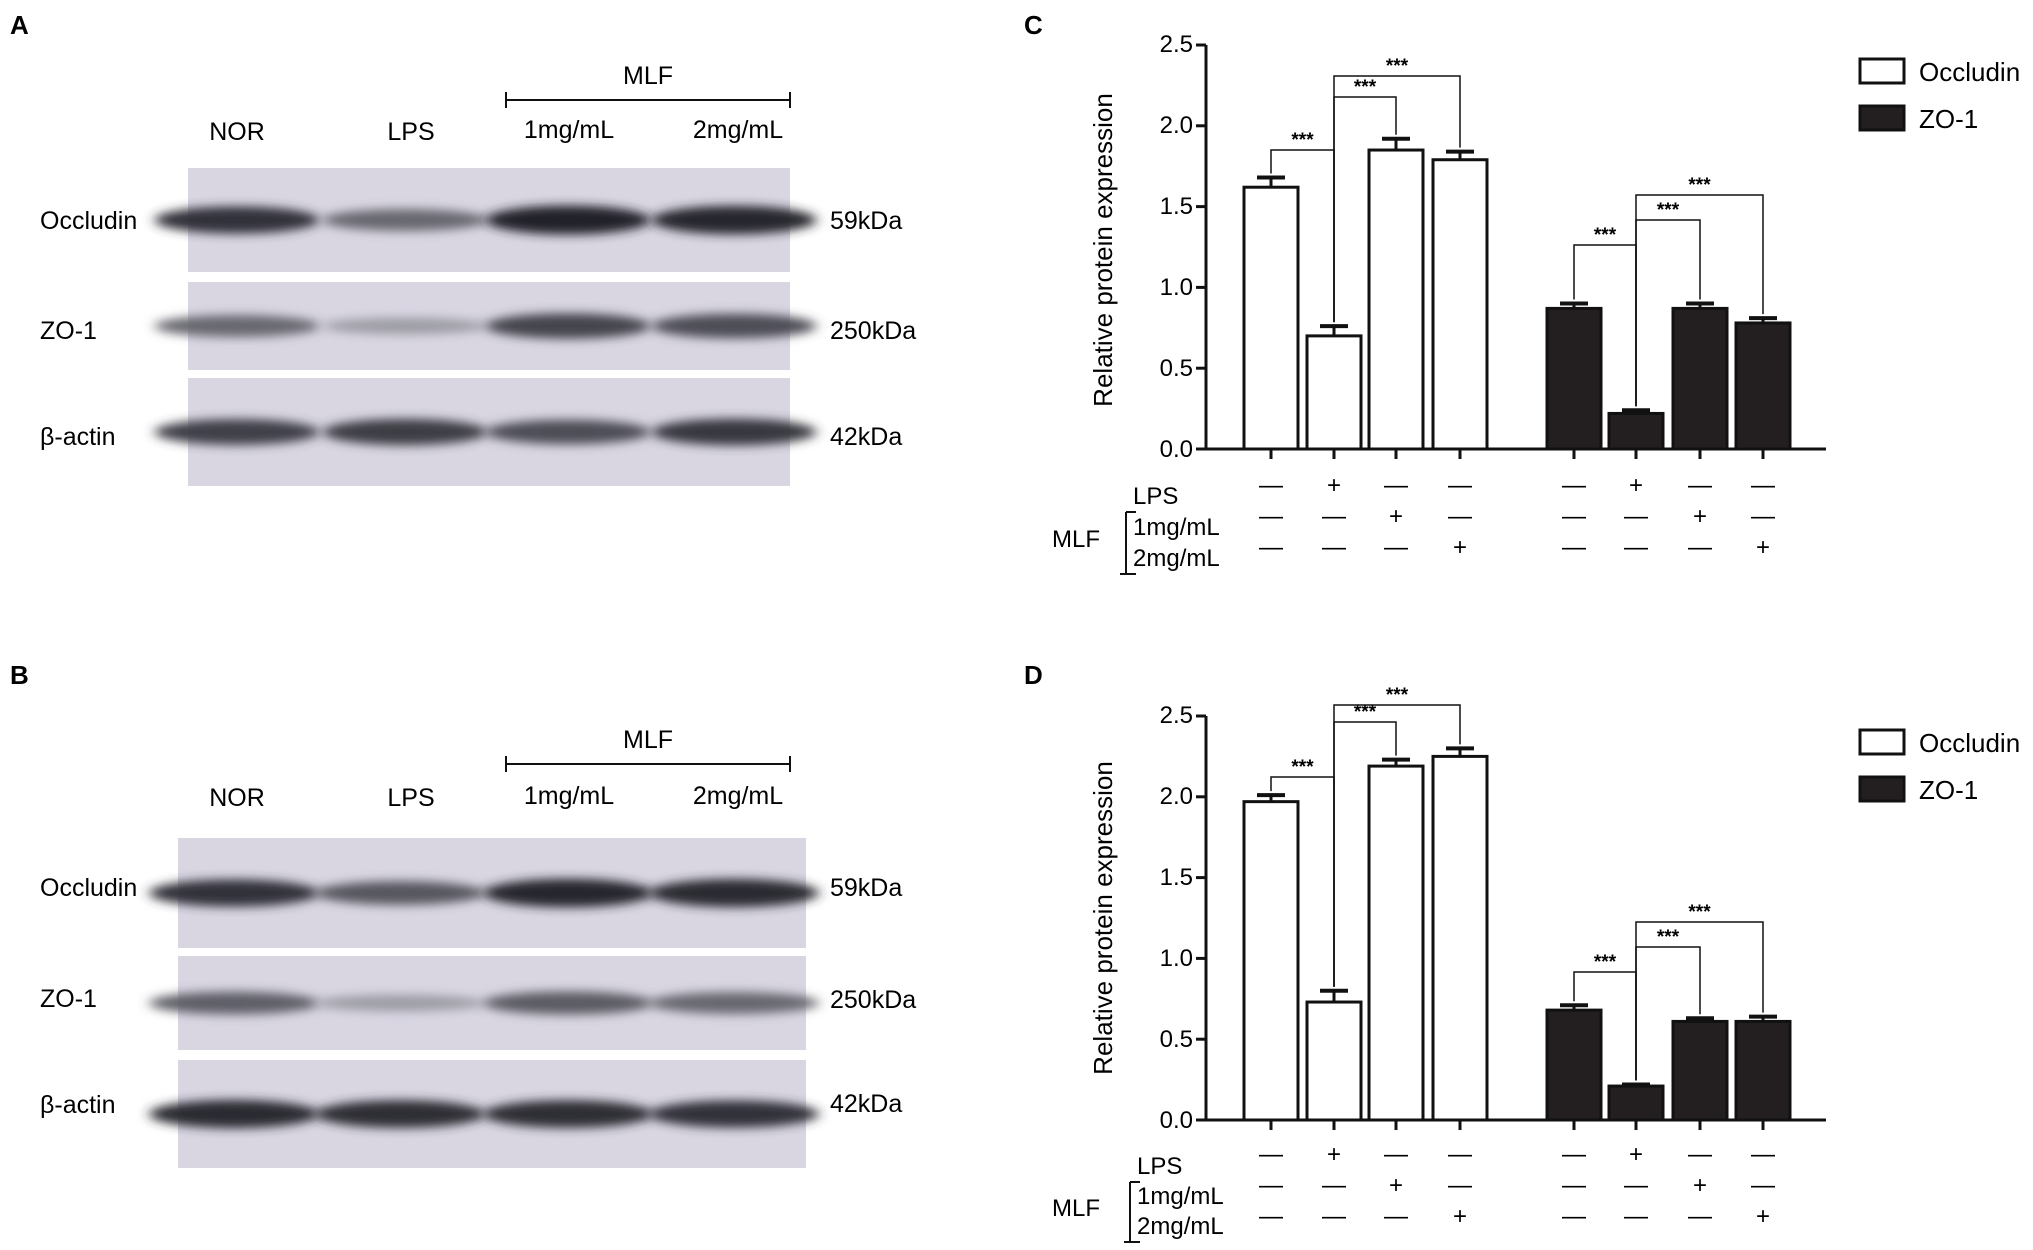 This screenshot has height=1250, width=2033. I want to click on legend-swatch-zo1, so click(1882, 118).